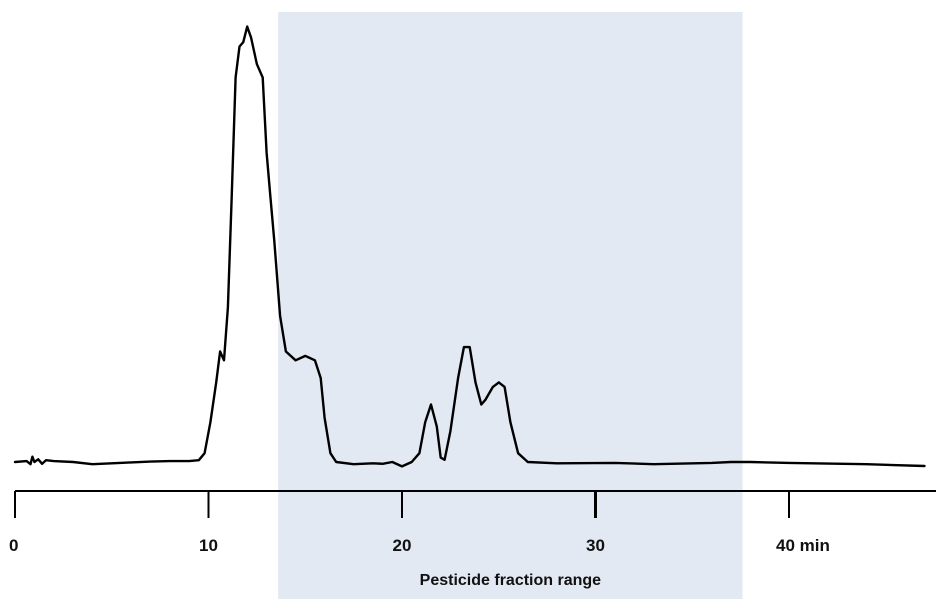  Describe the element at coordinates (402, 545) in the screenshot. I see `x-tick-label: 20` at that location.